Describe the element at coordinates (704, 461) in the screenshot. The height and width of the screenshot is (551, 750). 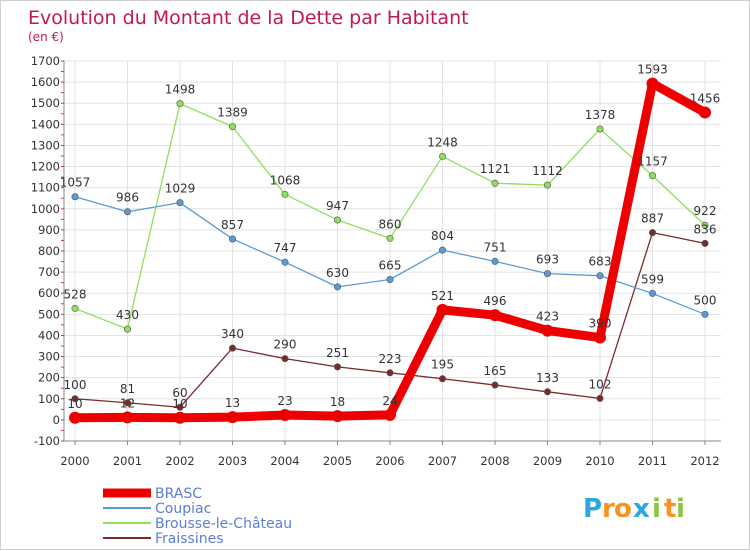
I see `x-tick-label: 2012` at that location.